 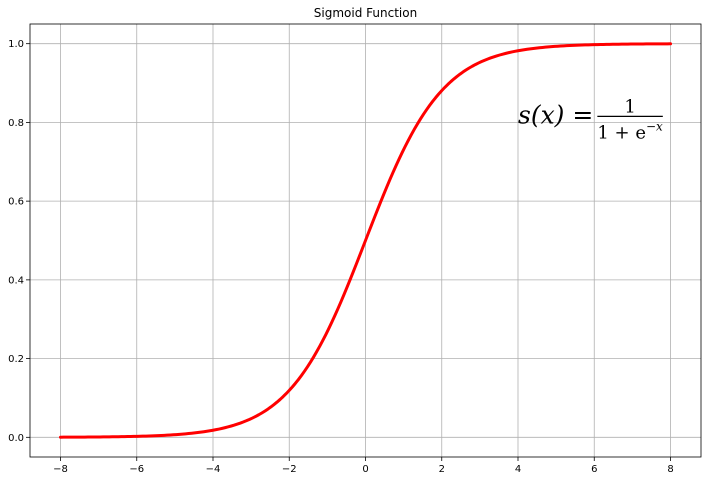 I want to click on x-tick-label: 2, so click(x=442, y=469).